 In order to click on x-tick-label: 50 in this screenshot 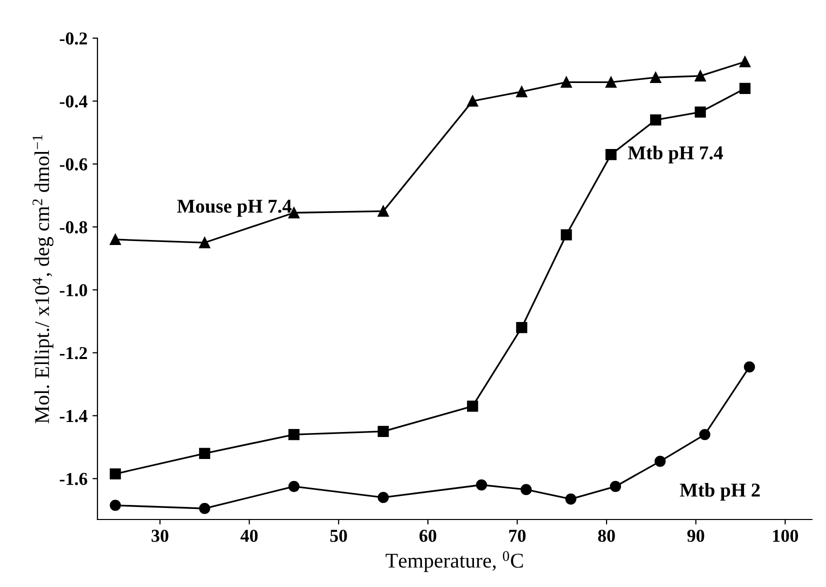, I will do `click(338, 536)`.